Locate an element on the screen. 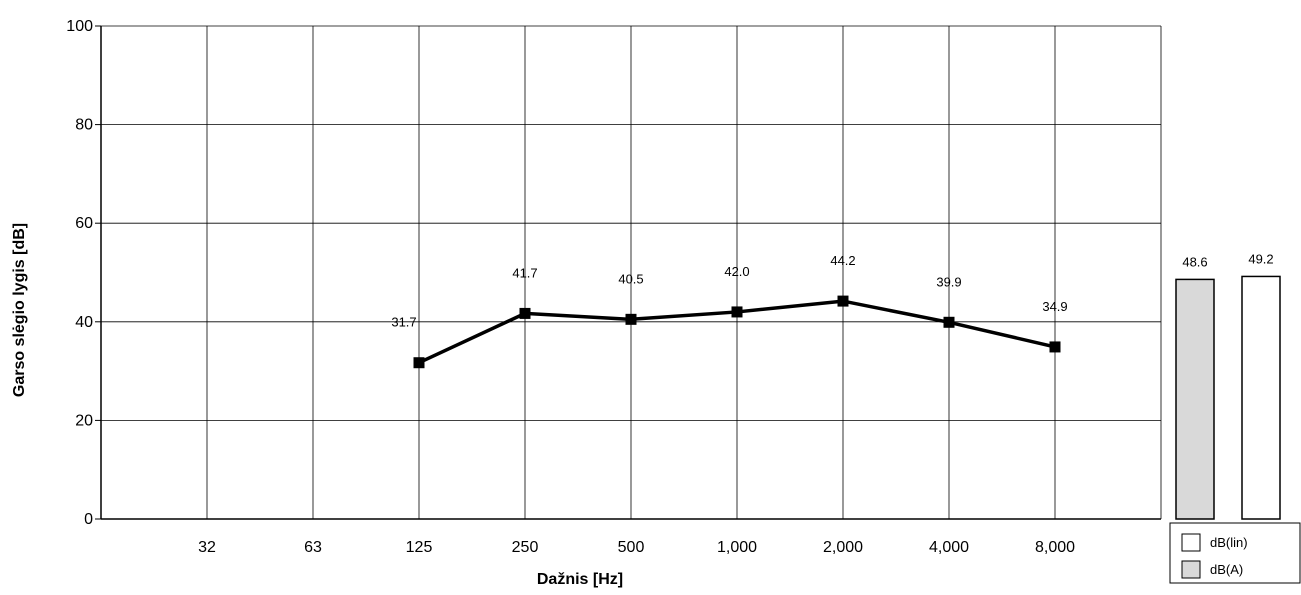 The width and height of the screenshot is (1301, 595). legend-label: dB(lin) is located at coordinates (1229, 542).